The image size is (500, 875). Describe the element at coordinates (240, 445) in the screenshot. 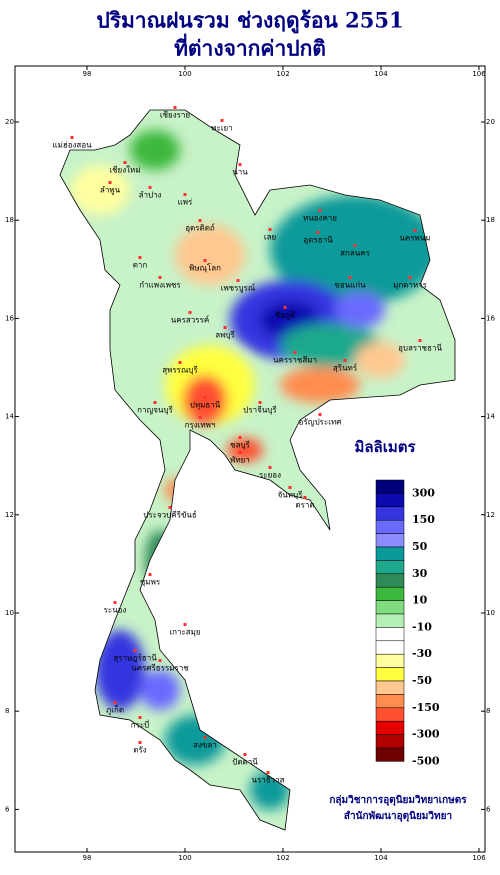

I see `place-label: ชลบุรี` at that location.